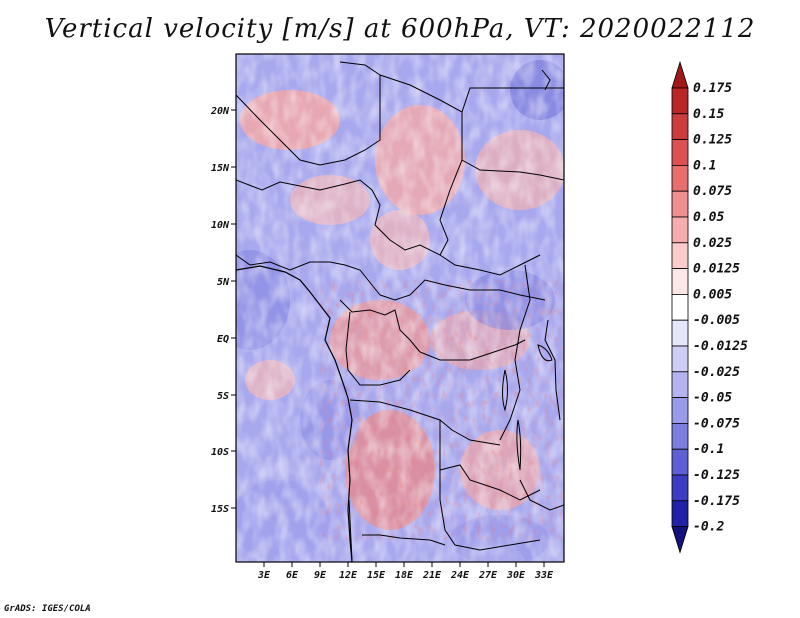  What do you see at coordinates (348, 575) in the screenshot?
I see `lon-label-12e: 12E` at bounding box center [348, 575].